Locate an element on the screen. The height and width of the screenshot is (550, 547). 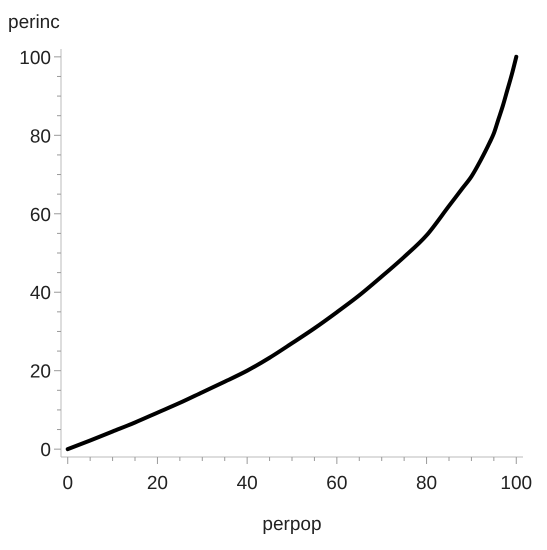
y-axis-title: perinc is located at coordinates (34, 23).